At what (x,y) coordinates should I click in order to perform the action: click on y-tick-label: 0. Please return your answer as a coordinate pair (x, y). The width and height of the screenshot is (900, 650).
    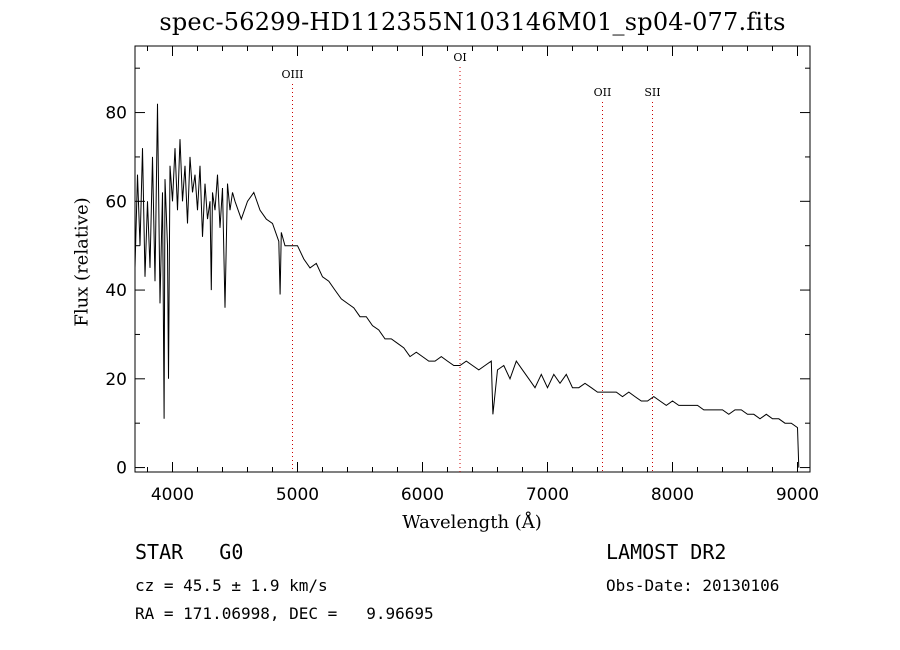
    Looking at the image, I should click on (121, 469).